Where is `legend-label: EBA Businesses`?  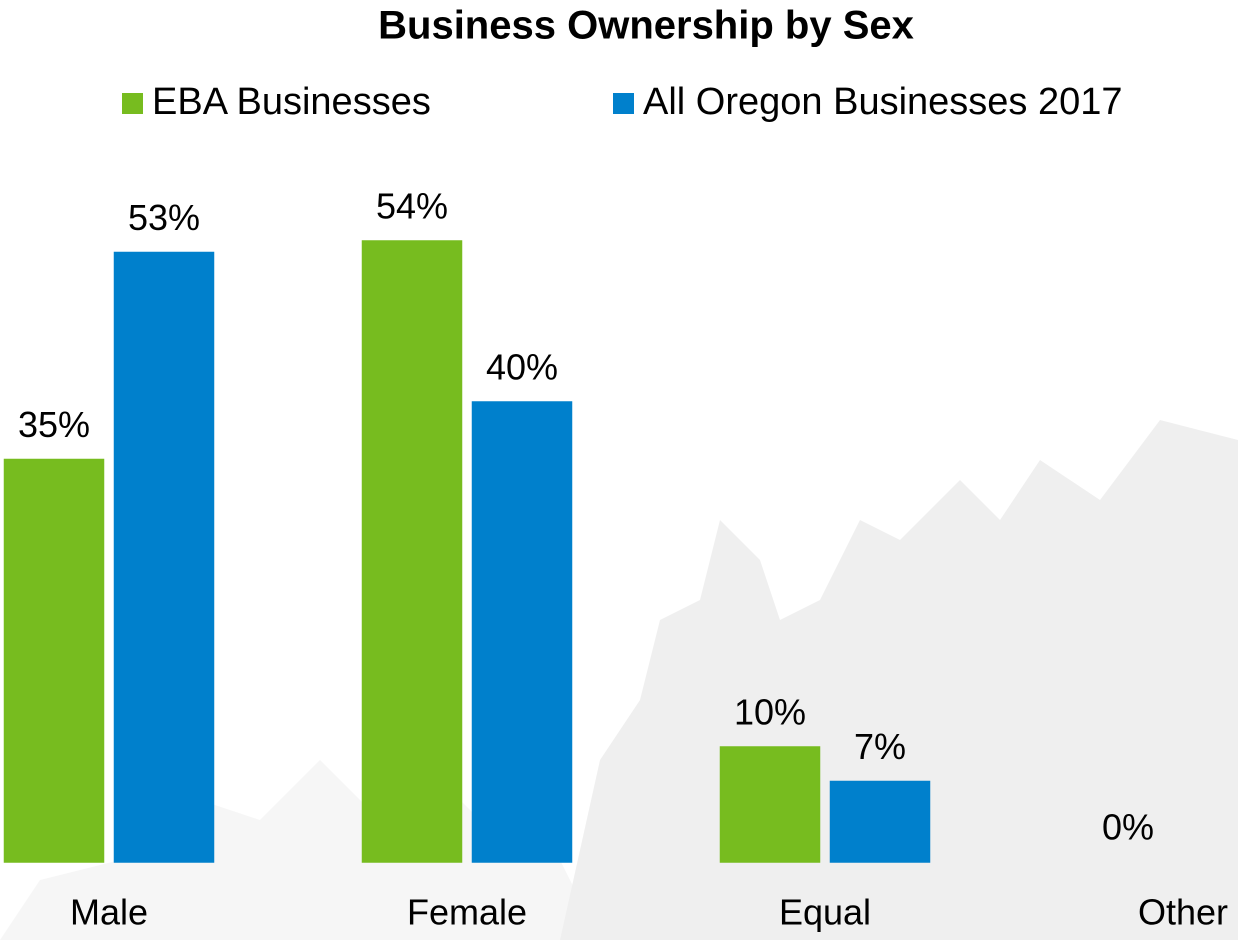 legend-label: EBA Businesses is located at coordinates (291, 102).